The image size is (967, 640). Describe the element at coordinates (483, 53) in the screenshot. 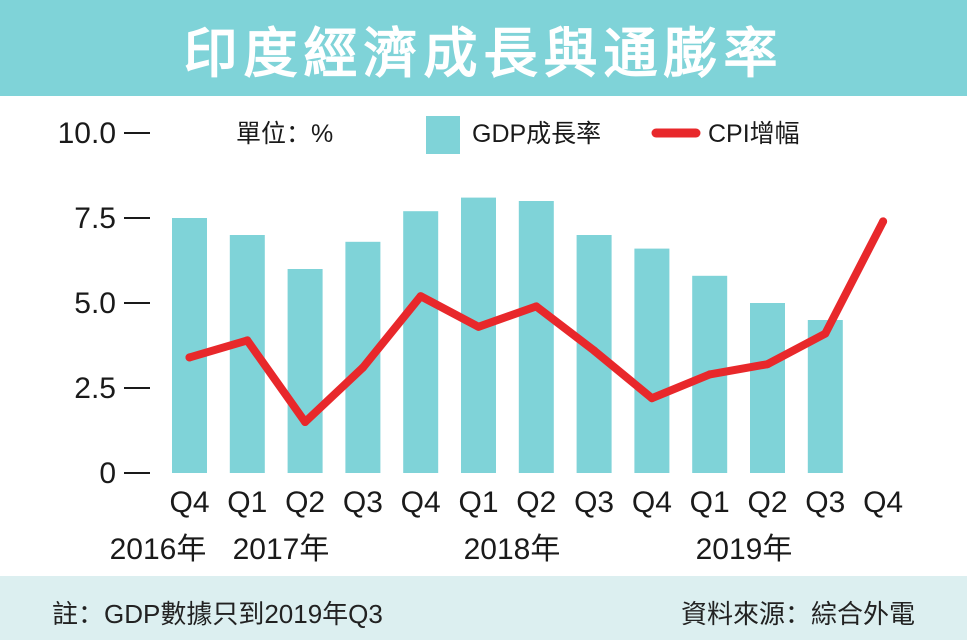

I see `chart-title: 印度經濟成長與通膨率` at that location.